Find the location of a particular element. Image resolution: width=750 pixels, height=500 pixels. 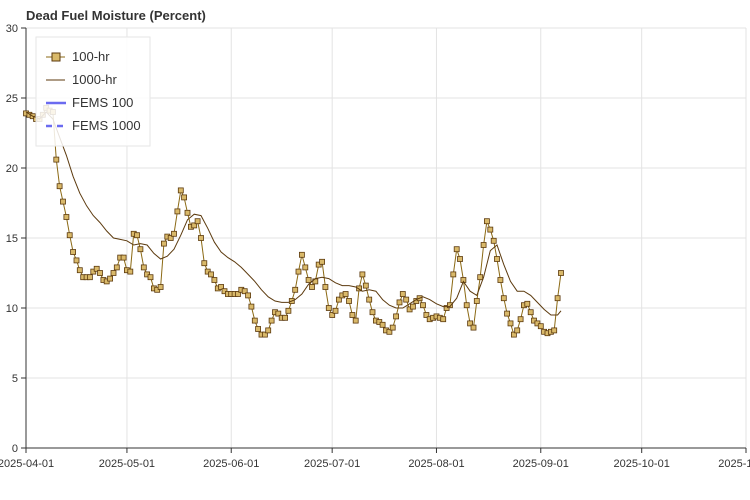

y-tick-label: 20 is located at coordinates (12, 169).